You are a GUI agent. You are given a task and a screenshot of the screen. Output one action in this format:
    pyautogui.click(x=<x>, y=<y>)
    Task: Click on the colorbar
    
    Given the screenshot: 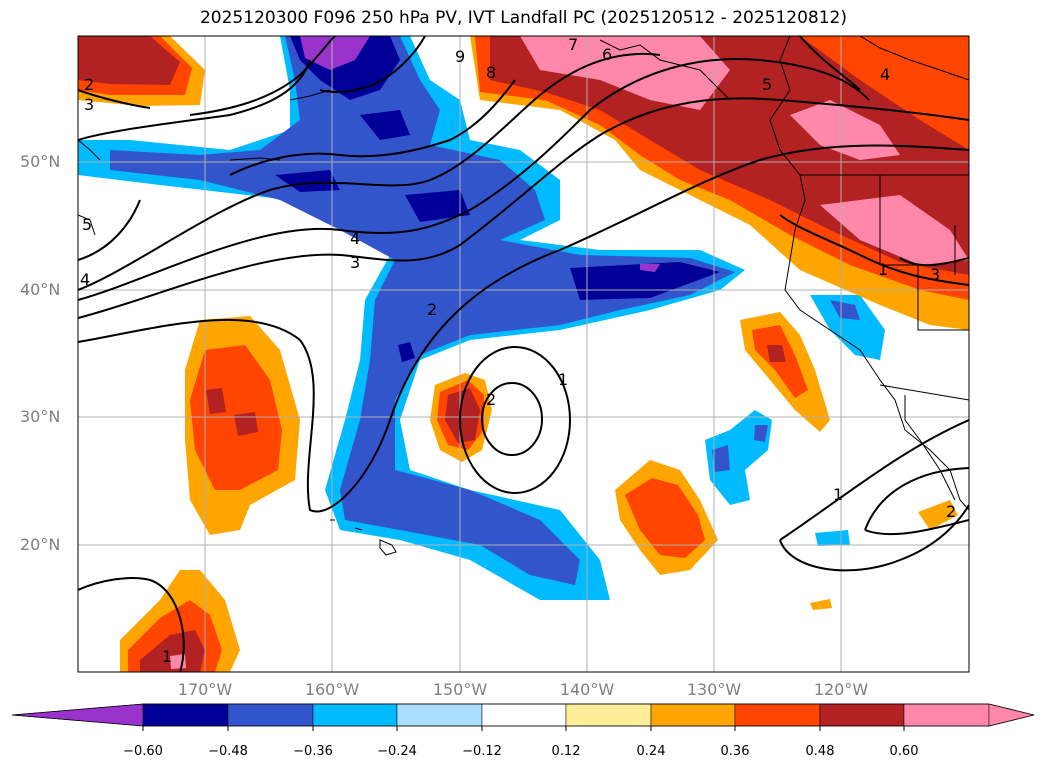 What is the action you would take?
    pyautogui.click(x=523, y=717)
    